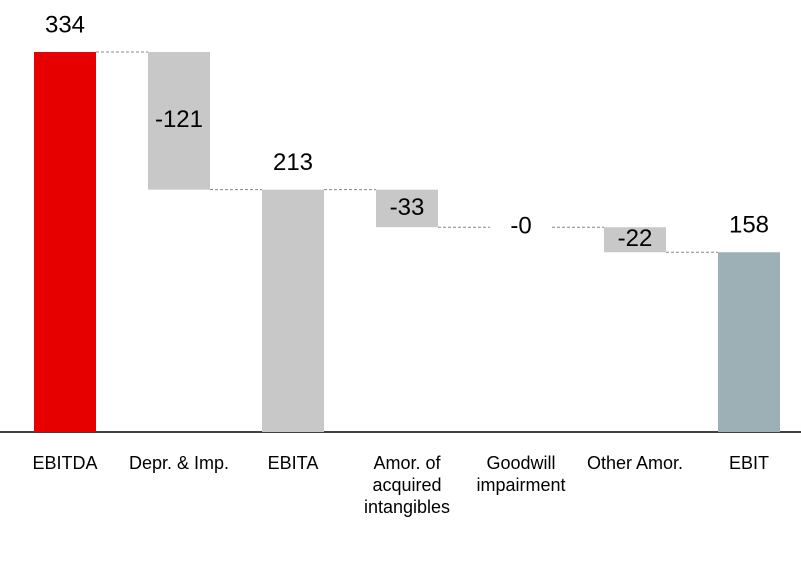 The width and height of the screenshot is (801, 573). I want to click on value-label: -33, so click(407, 207).